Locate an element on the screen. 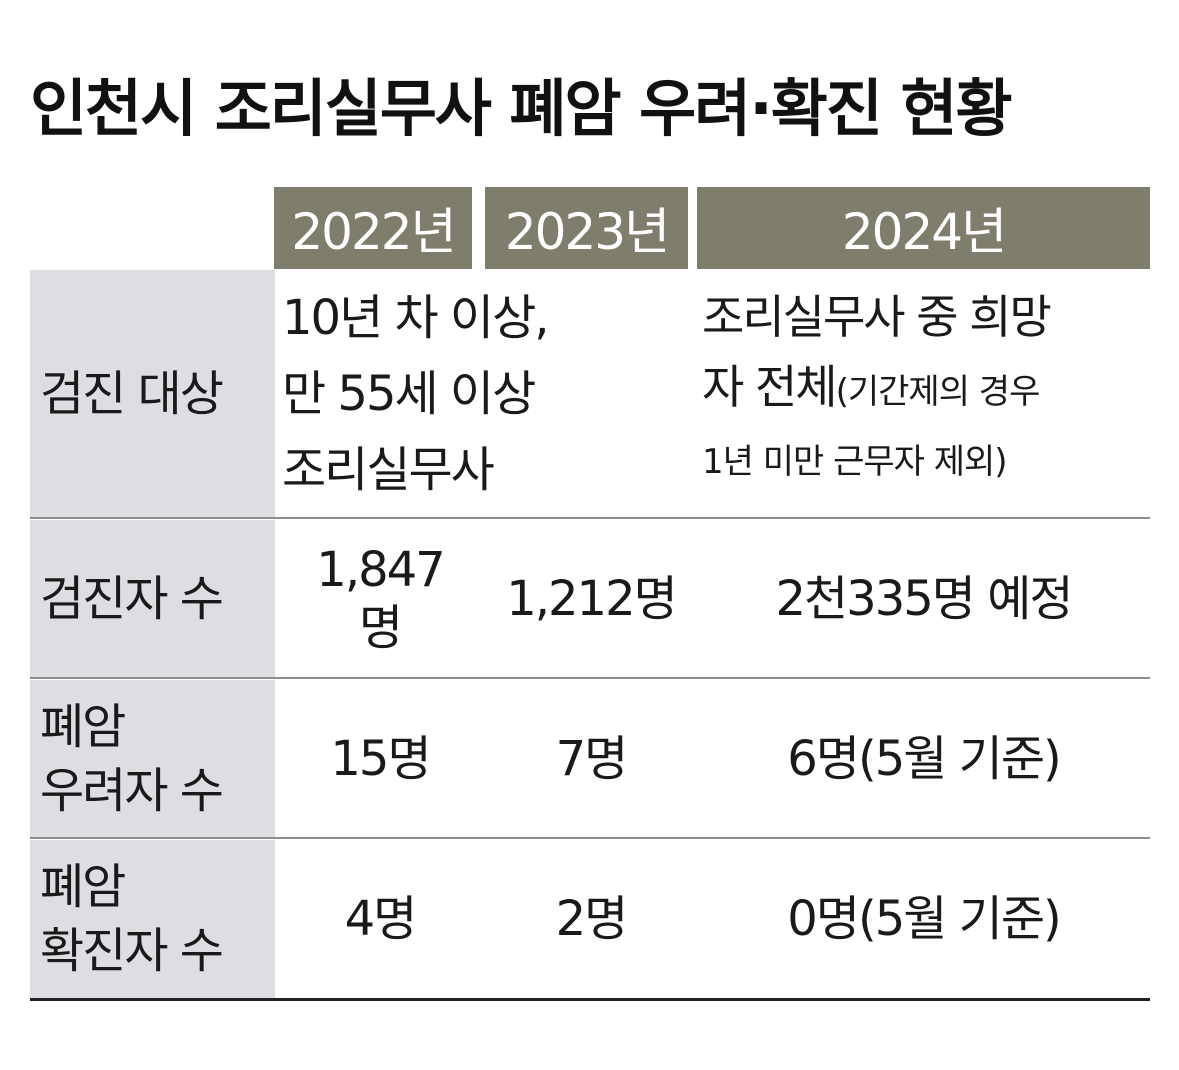 The width and height of the screenshot is (1179, 1070). screening-target-2024-line2: 자 전체(기간제의 경우 is located at coordinates (926, 389).